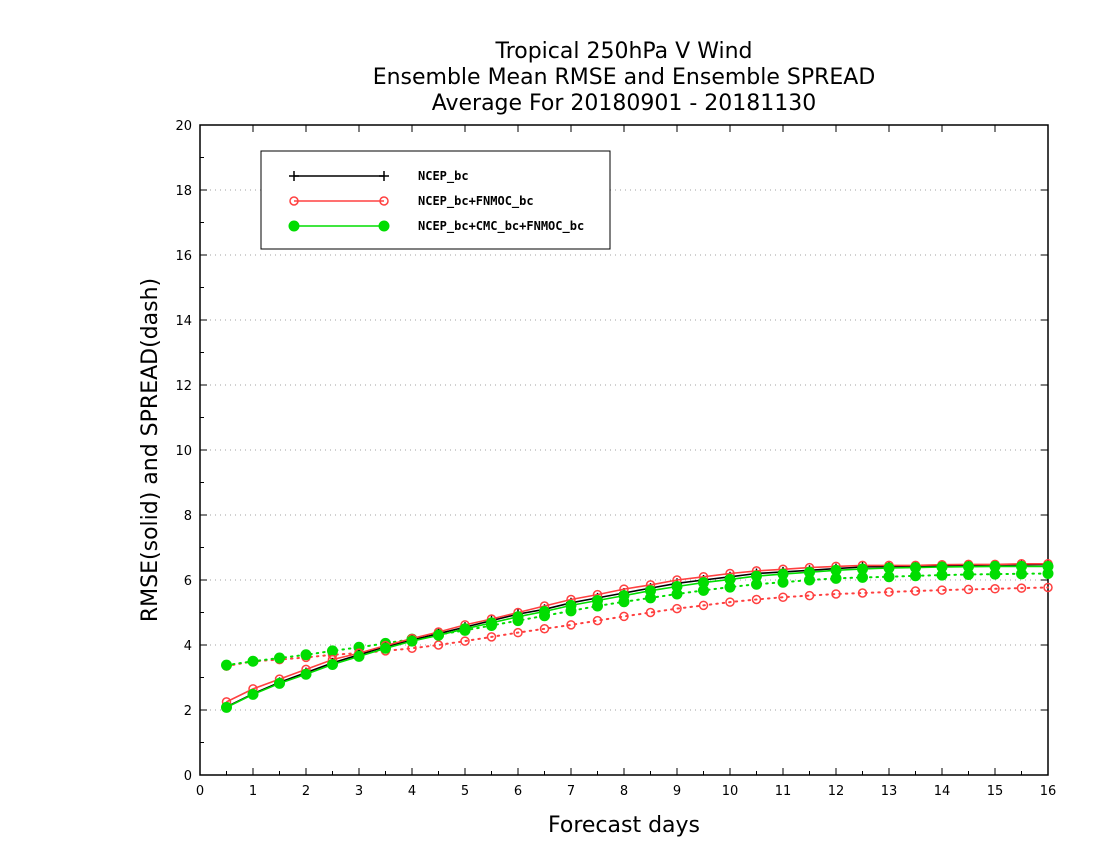  Describe the element at coordinates (624, 825) in the screenshot. I see `x-axis-label: Forecast days` at that location.